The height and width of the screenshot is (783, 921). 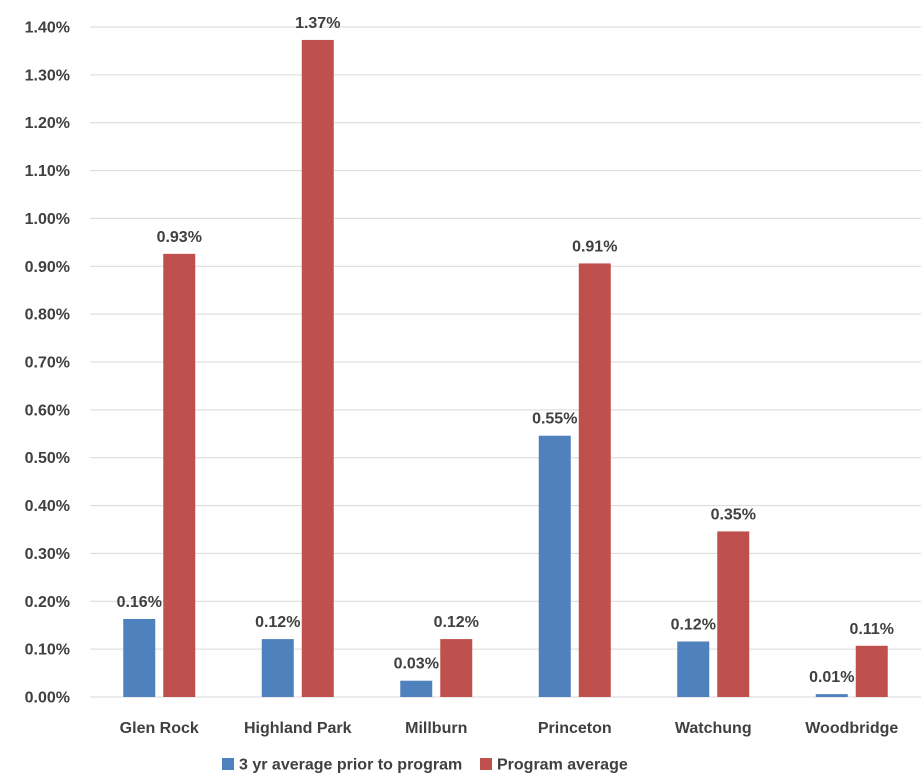 What do you see at coordinates (575, 728) in the screenshot?
I see `x-category-label: Princeton` at bounding box center [575, 728].